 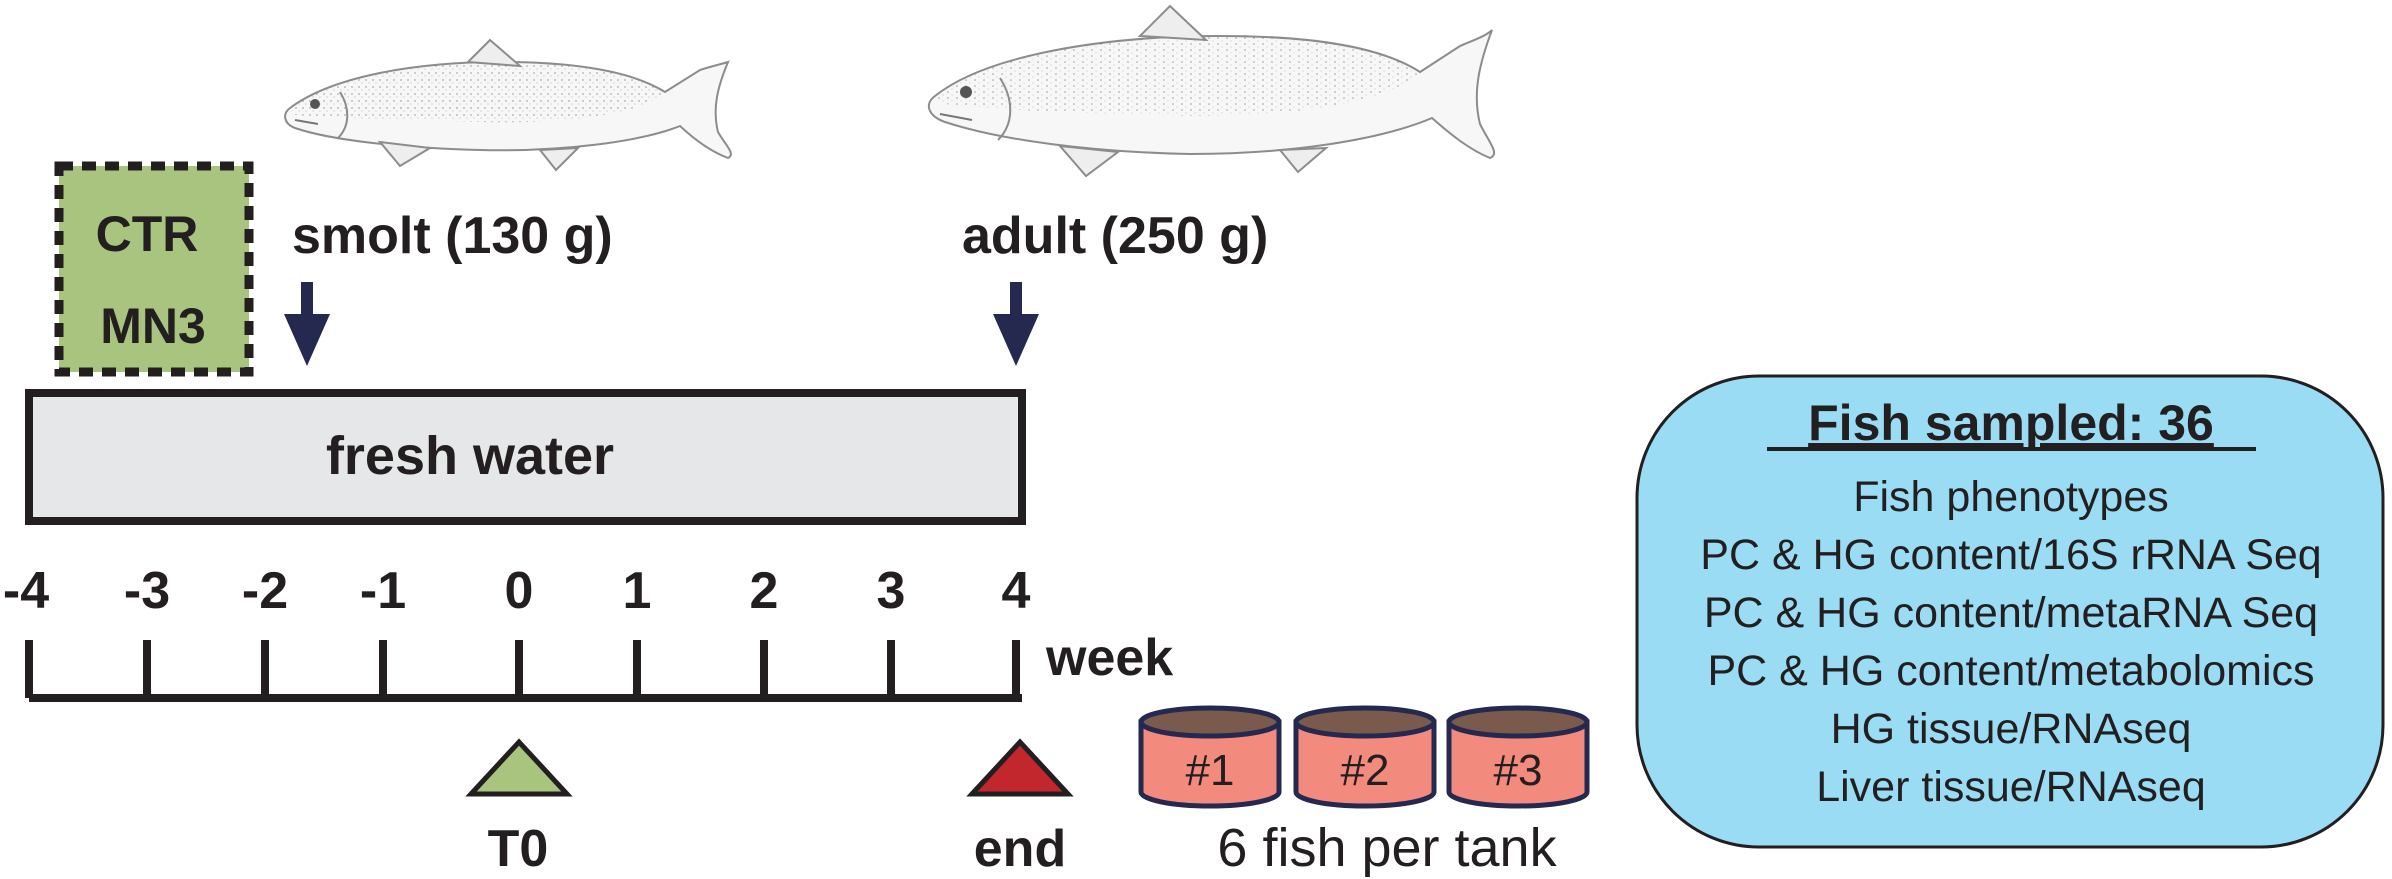 I want to click on timeline-tick-label: -4, so click(x=26, y=591).